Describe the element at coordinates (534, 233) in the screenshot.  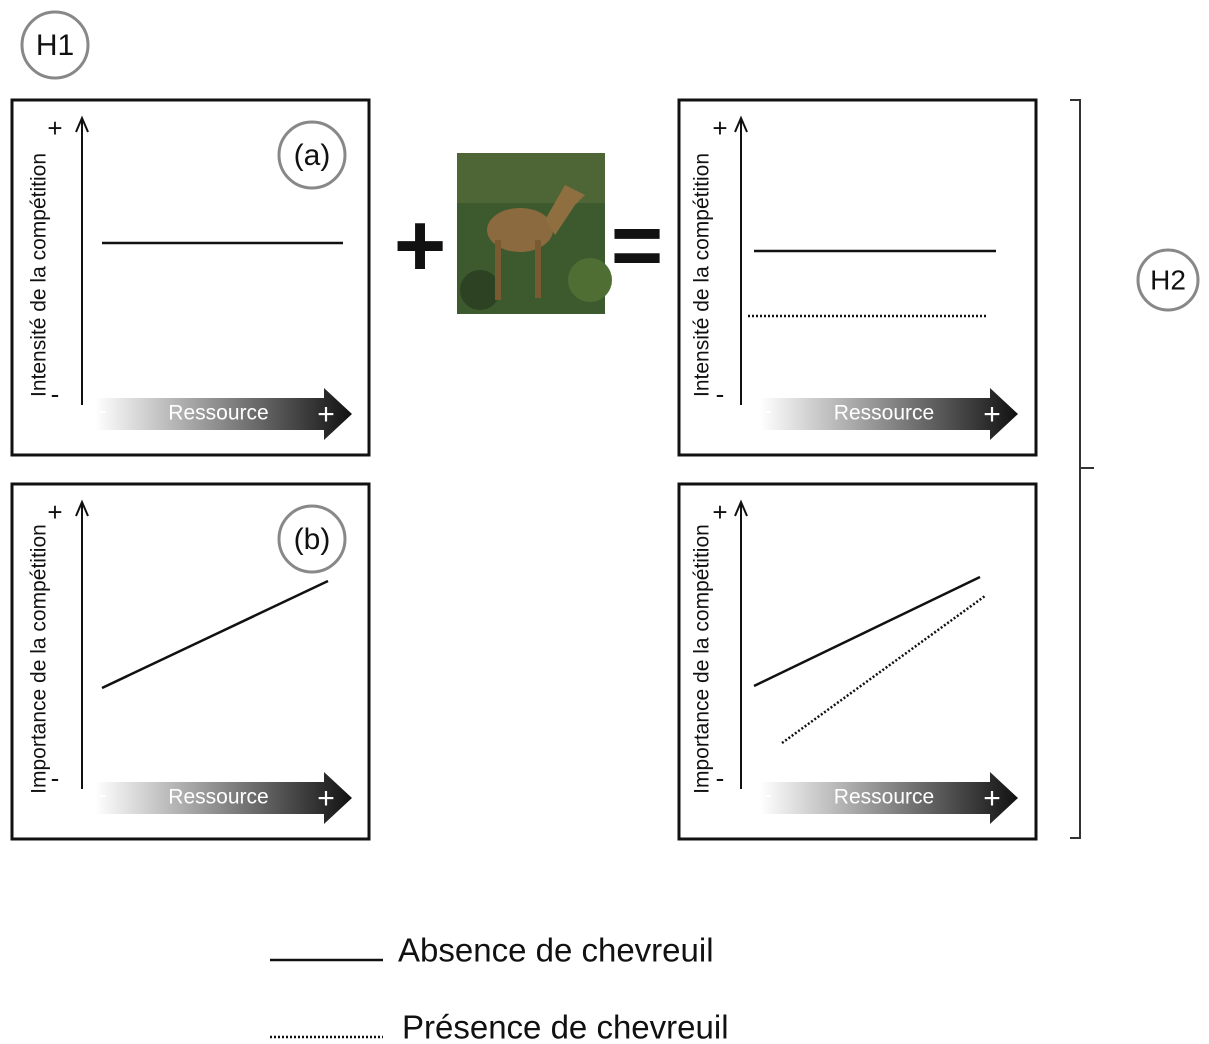
I see `deer-photo` at that location.